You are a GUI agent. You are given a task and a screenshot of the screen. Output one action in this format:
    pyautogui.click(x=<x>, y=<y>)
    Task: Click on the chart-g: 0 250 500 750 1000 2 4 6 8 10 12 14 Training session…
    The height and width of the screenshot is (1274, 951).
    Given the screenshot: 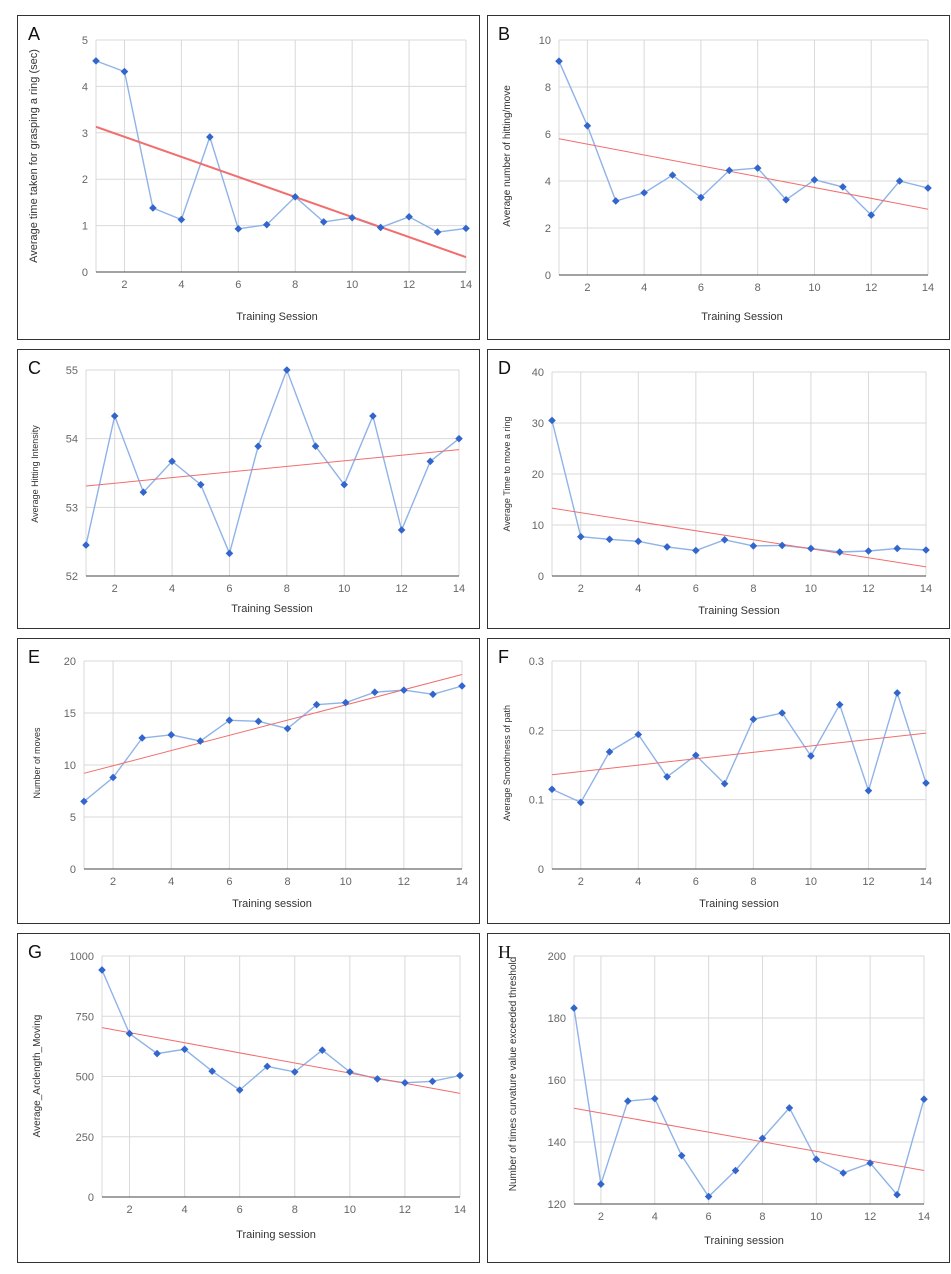 What is the action you would take?
    pyautogui.click(x=249, y=1096)
    